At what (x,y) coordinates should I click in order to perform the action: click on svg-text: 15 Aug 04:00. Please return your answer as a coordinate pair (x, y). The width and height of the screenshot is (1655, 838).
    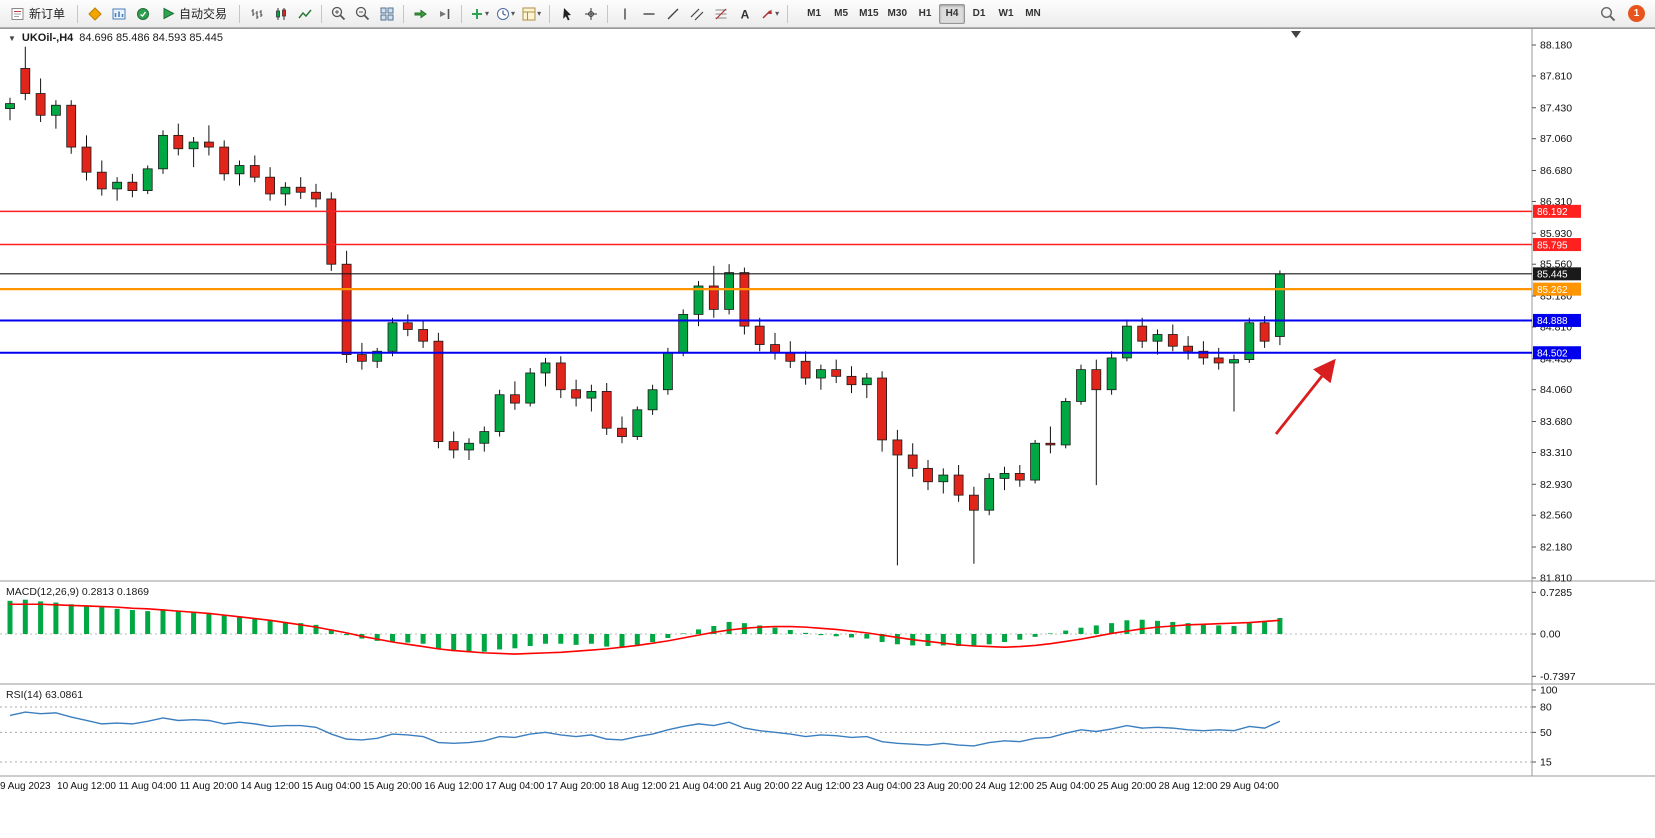
    Looking at the image, I should click on (331, 786).